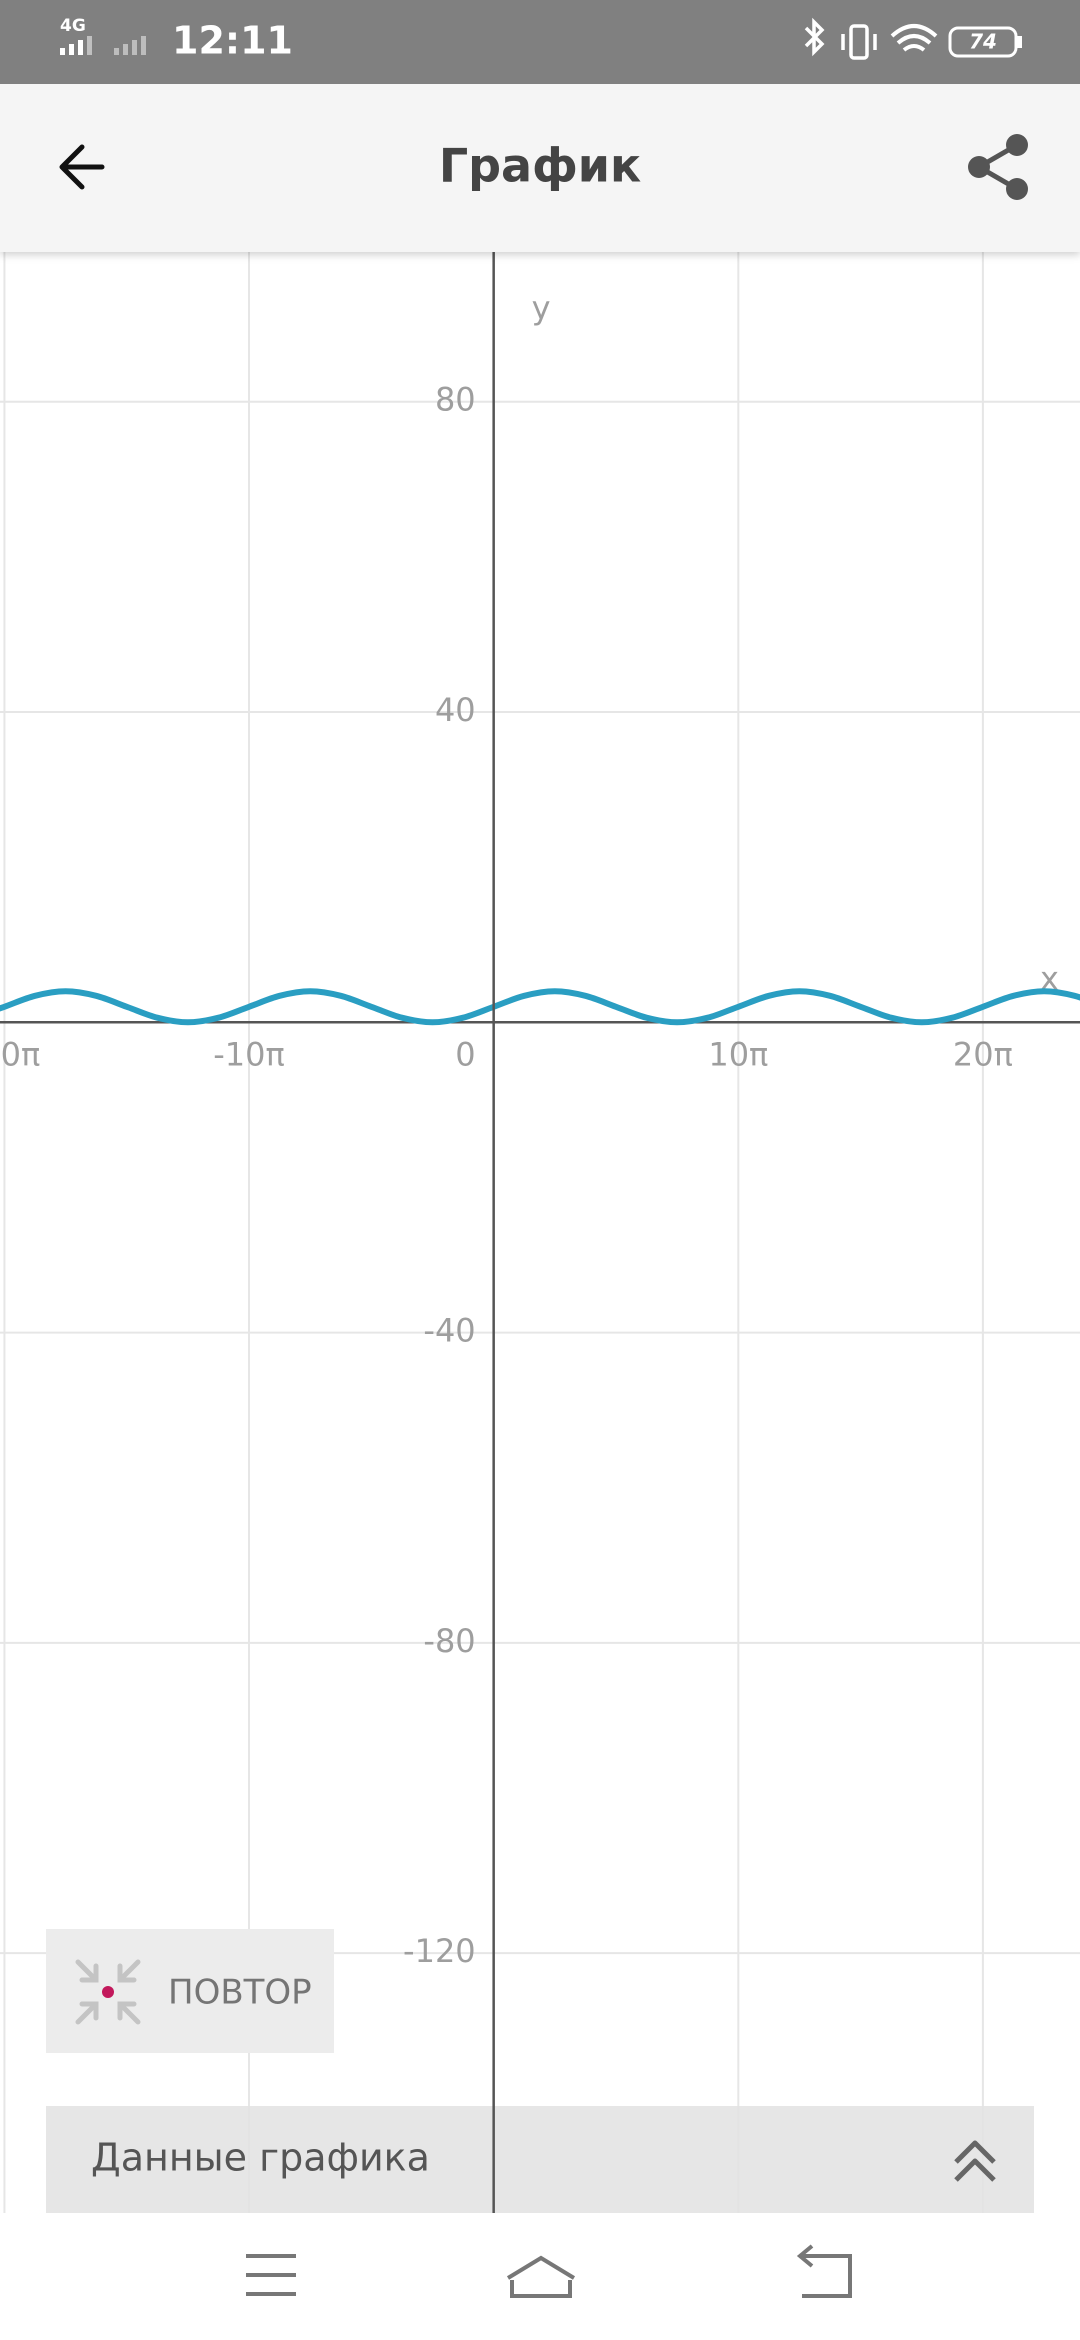  I want to click on x-tick-label: 10π, so click(738, 1054).